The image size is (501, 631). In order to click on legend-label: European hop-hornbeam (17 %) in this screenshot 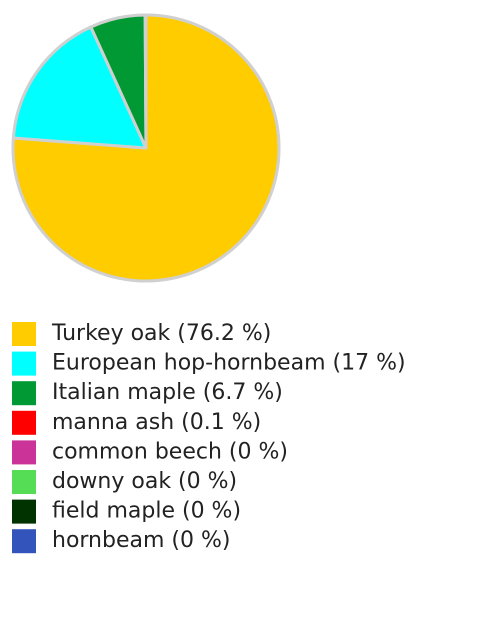, I will do `click(229, 363)`.